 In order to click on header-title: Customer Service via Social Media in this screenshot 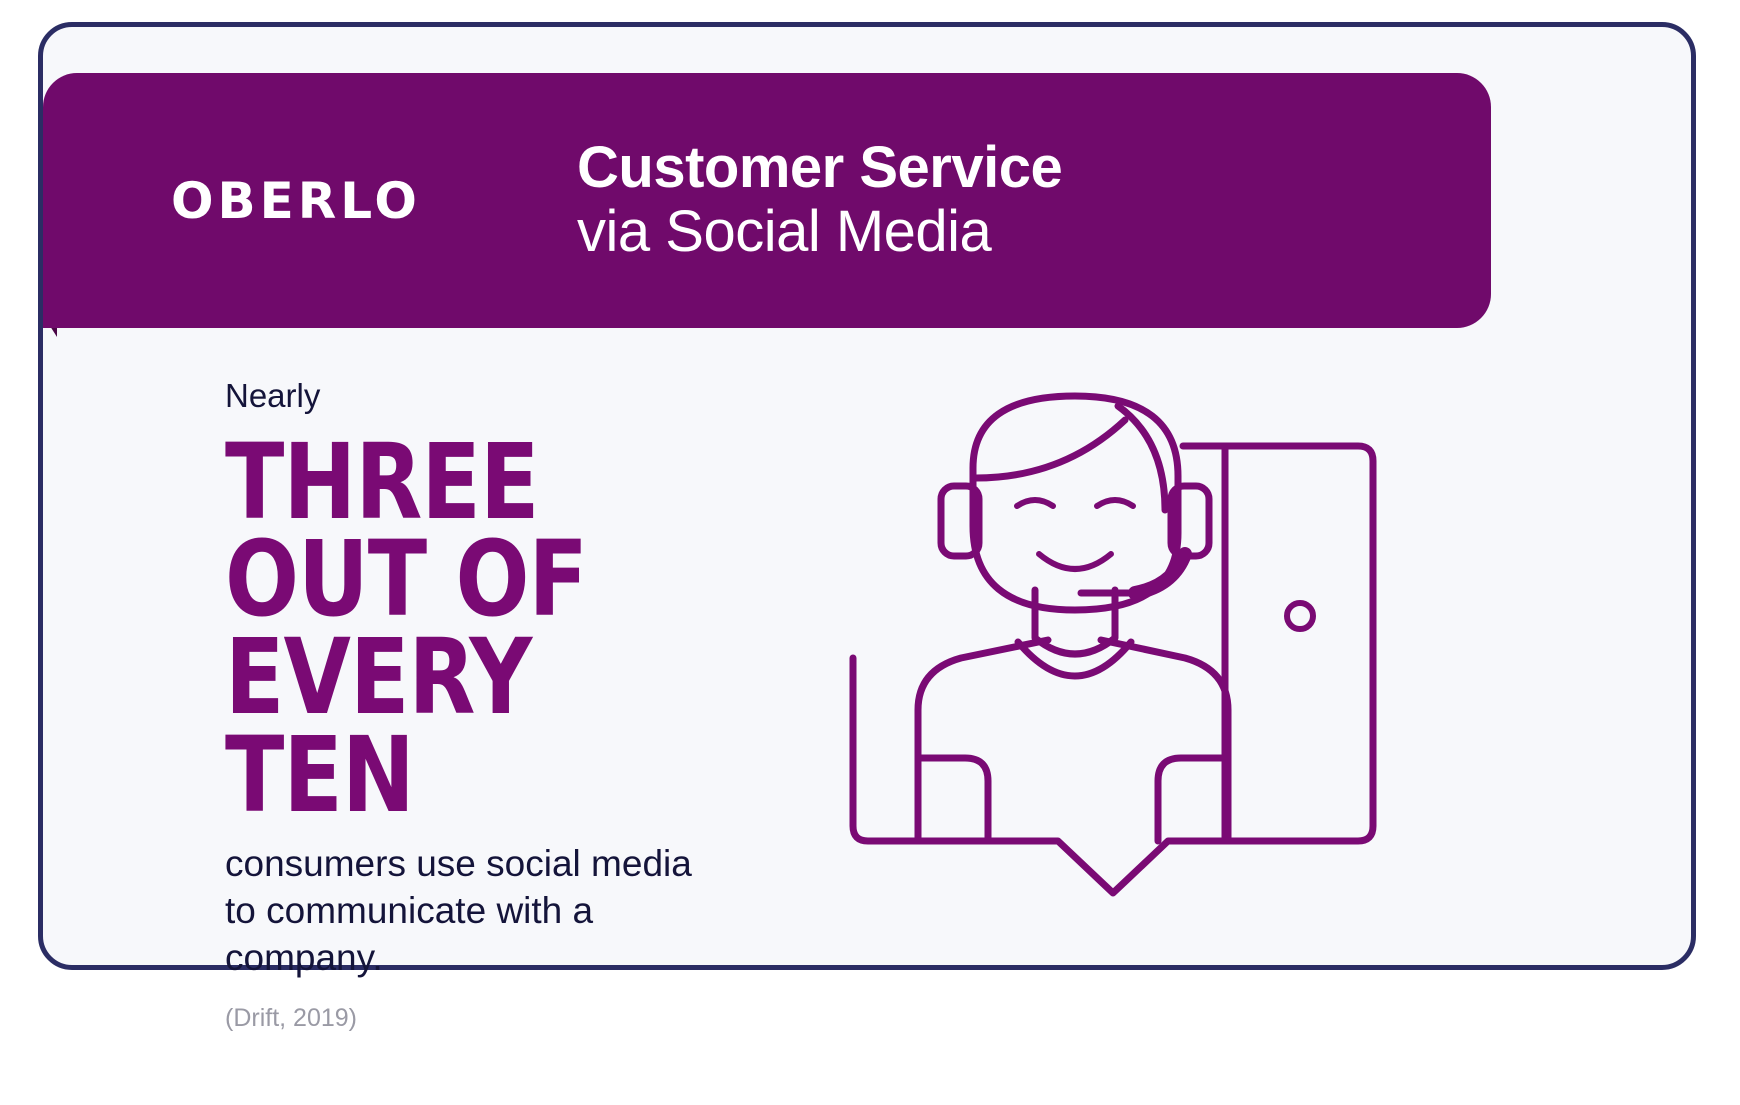, I will do `click(820, 200)`.